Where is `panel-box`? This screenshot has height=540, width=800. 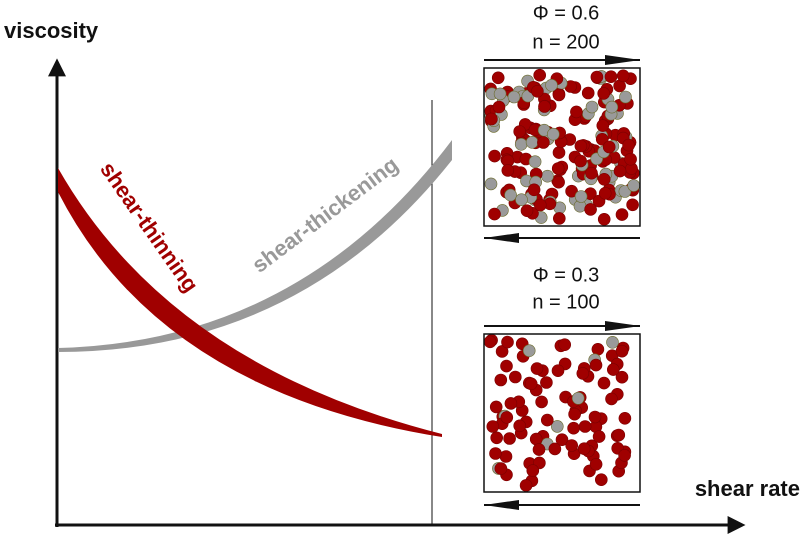 panel-box is located at coordinates (562, 413).